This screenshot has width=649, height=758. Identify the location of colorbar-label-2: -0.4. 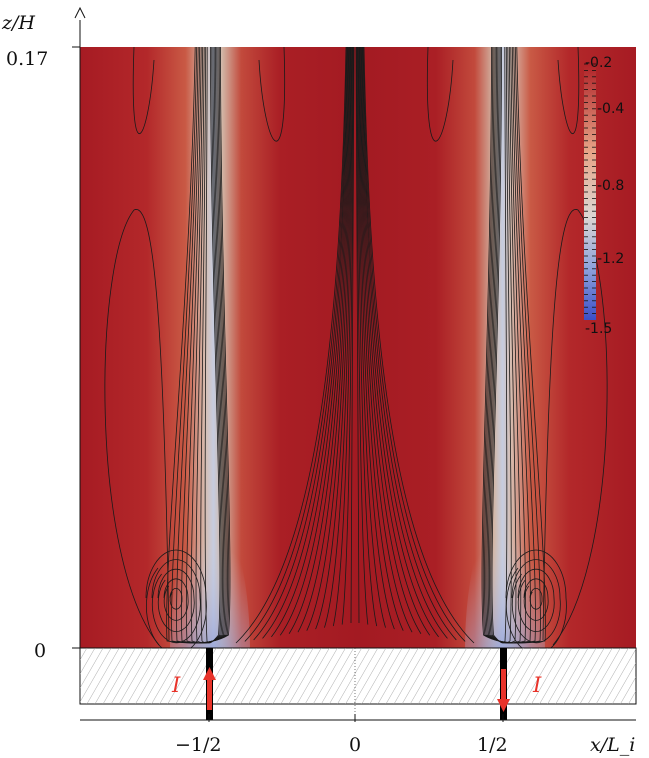
(610, 109).